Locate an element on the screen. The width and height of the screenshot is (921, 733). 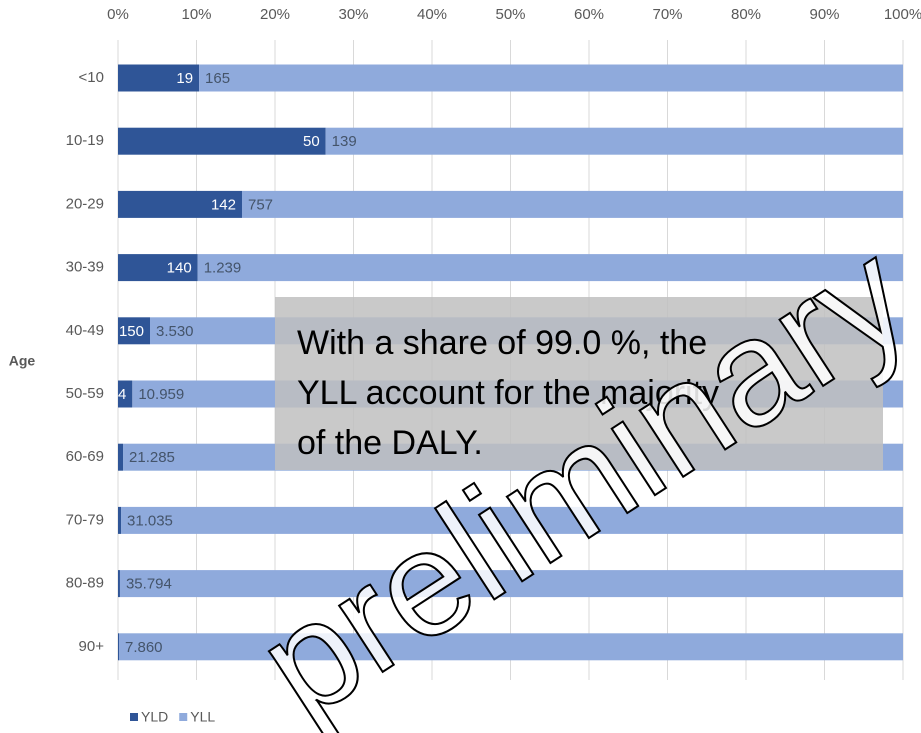
x-tick-label: 20% is located at coordinates (275, 14).